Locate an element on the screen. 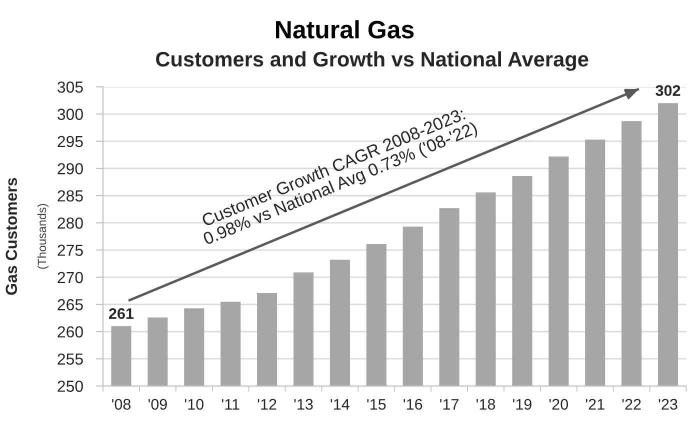  y-tick-label: 275 is located at coordinates (70, 250).